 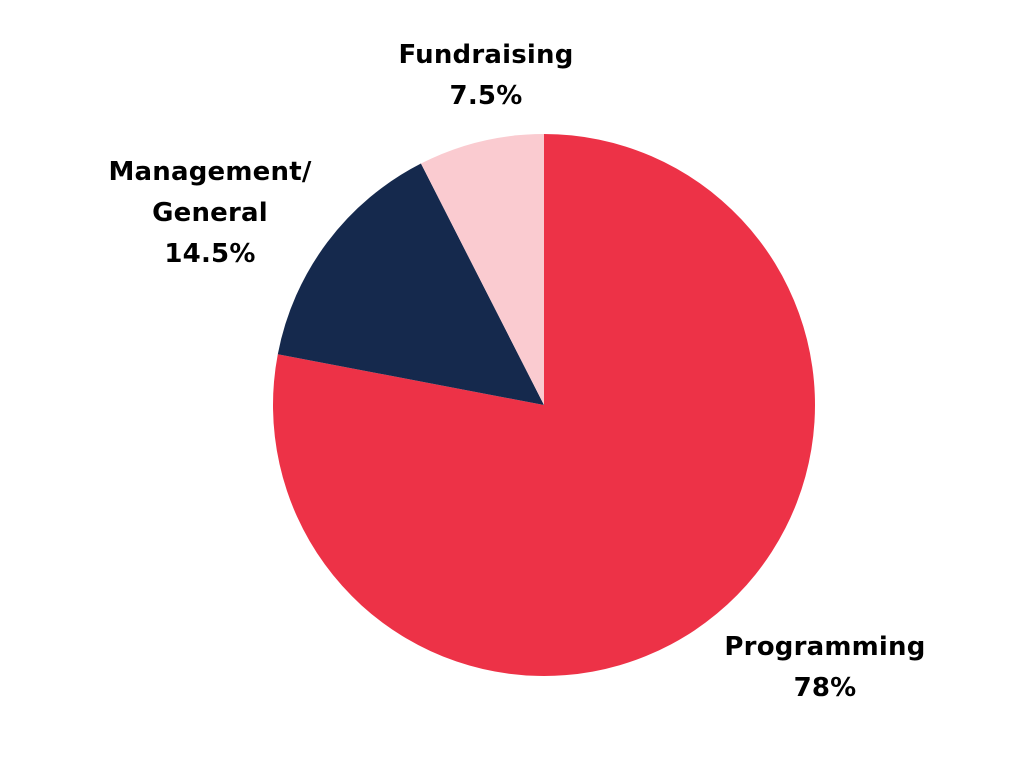 I want to click on pie-slice-fundraising, so click(x=482, y=269).